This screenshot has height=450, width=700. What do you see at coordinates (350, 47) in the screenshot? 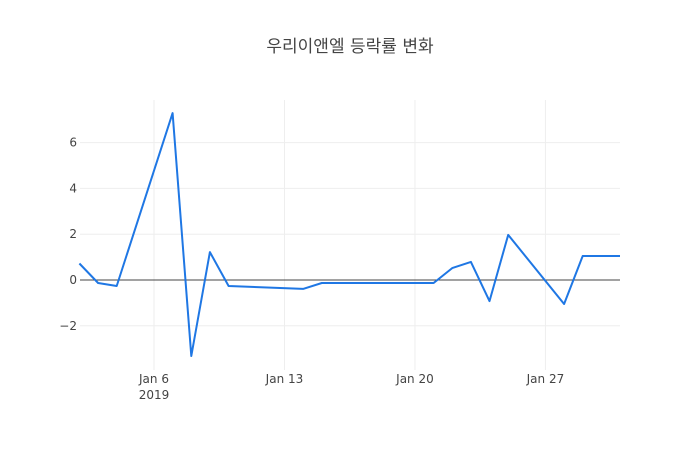
I see `chart-title: 우리이앤엘 등락률 변화` at bounding box center [350, 47].